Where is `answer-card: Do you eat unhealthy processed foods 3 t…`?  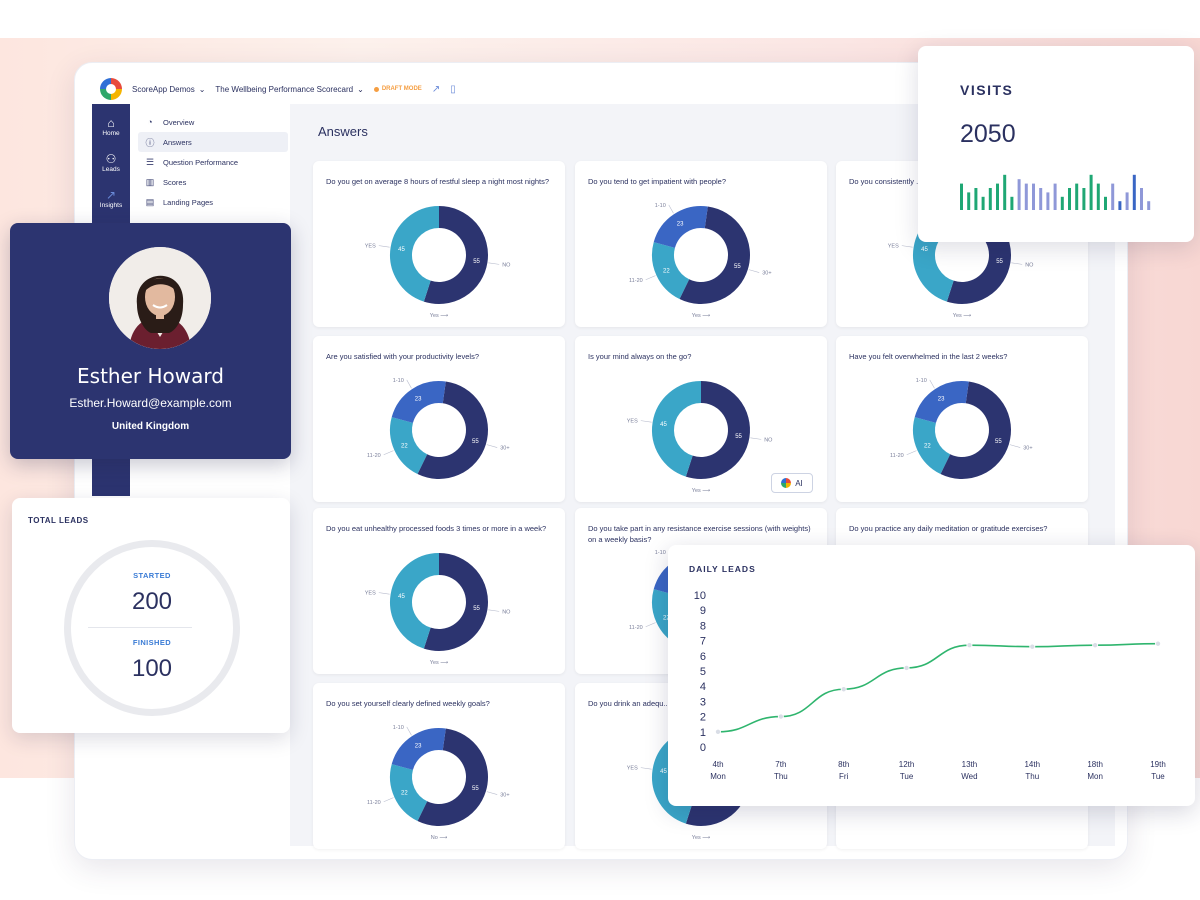
answer-card: Do you eat unhealthy processed foods 3 t… is located at coordinates (439, 591).